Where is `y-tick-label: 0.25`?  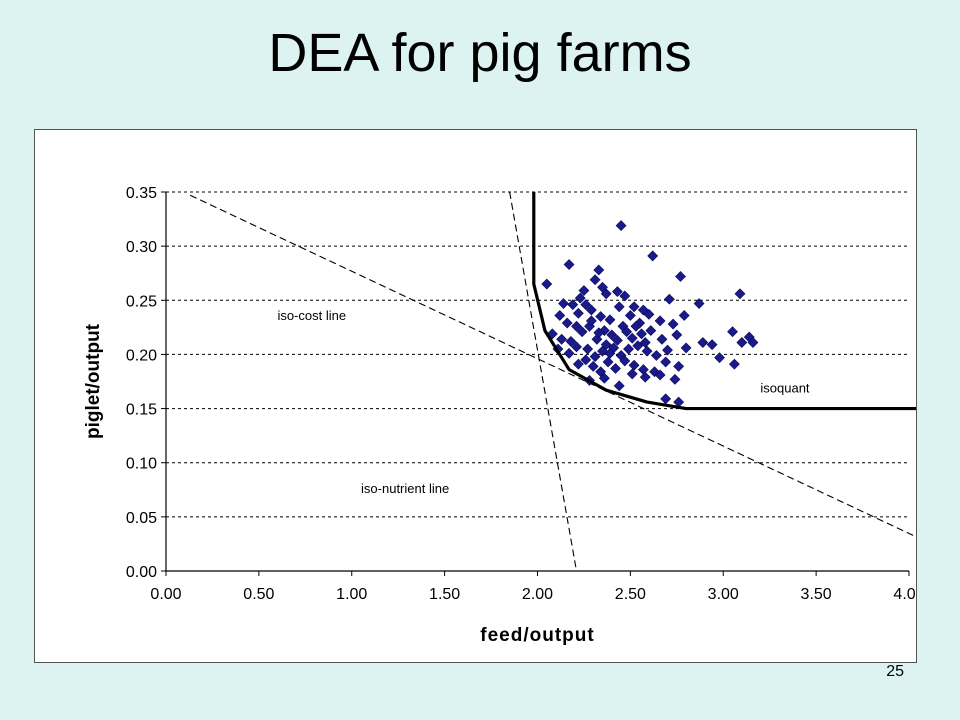
y-tick-label: 0.25 is located at coordinates (141, 301).